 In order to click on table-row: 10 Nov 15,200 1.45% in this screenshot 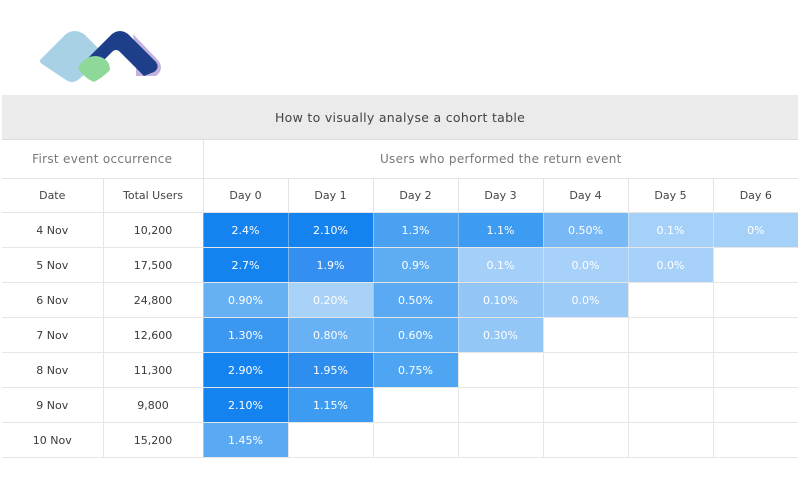, I will do `click(400, 440)`.